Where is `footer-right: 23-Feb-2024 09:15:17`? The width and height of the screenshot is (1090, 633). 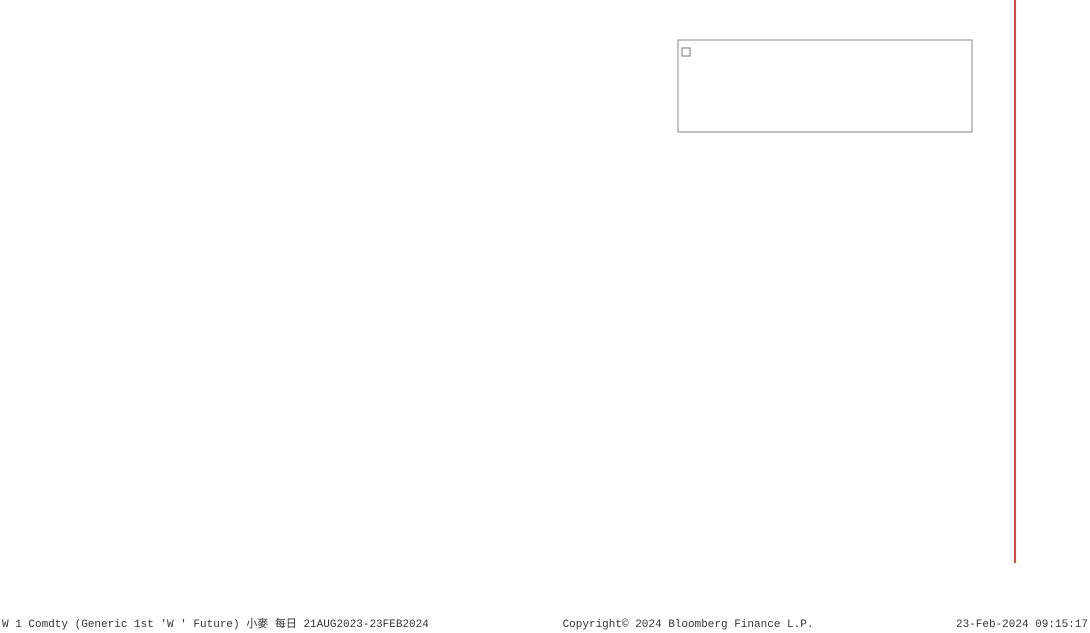
footer-right: 23-Feb-2024 09:15:17 is located at coordinates (1022, 625).